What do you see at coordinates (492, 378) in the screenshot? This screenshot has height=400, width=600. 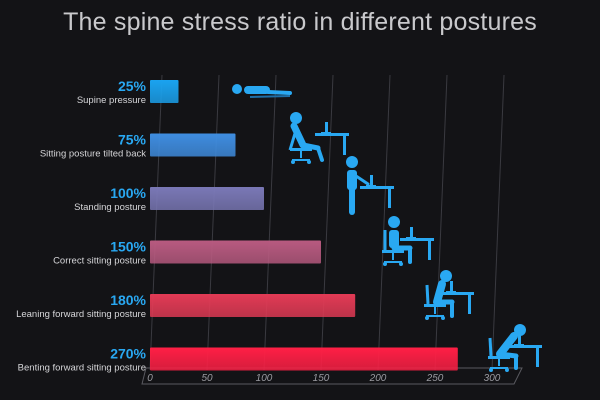 I see `x-tick-label: 300` at bounding box center [492, 378].